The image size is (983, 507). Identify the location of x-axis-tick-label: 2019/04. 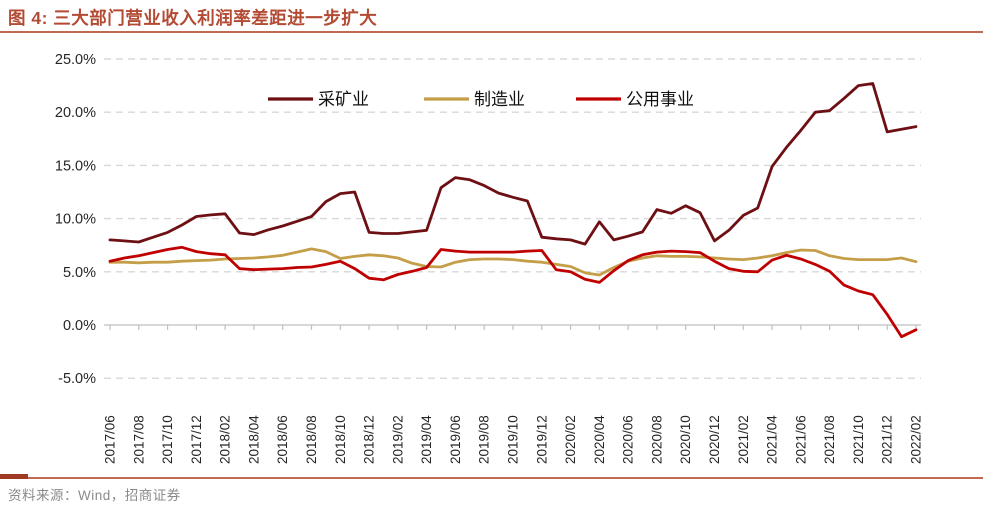
(426, 439).